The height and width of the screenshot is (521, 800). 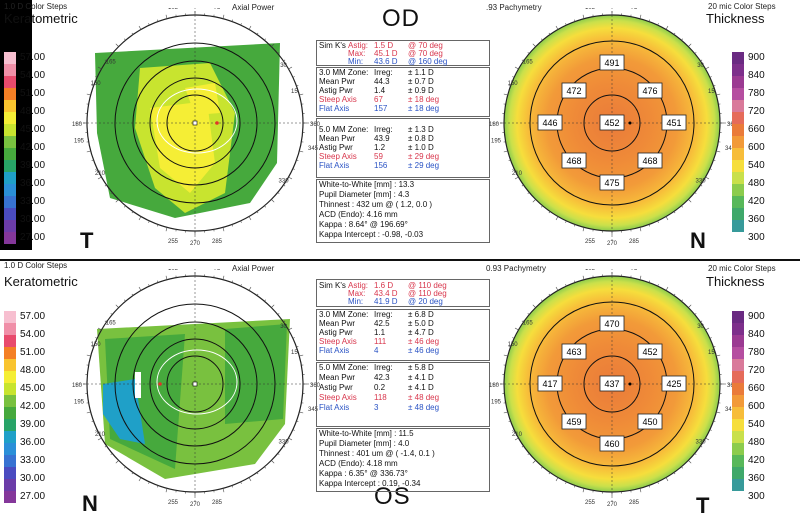 I want to click on degree-label: 180, so click(x=77, y=125).